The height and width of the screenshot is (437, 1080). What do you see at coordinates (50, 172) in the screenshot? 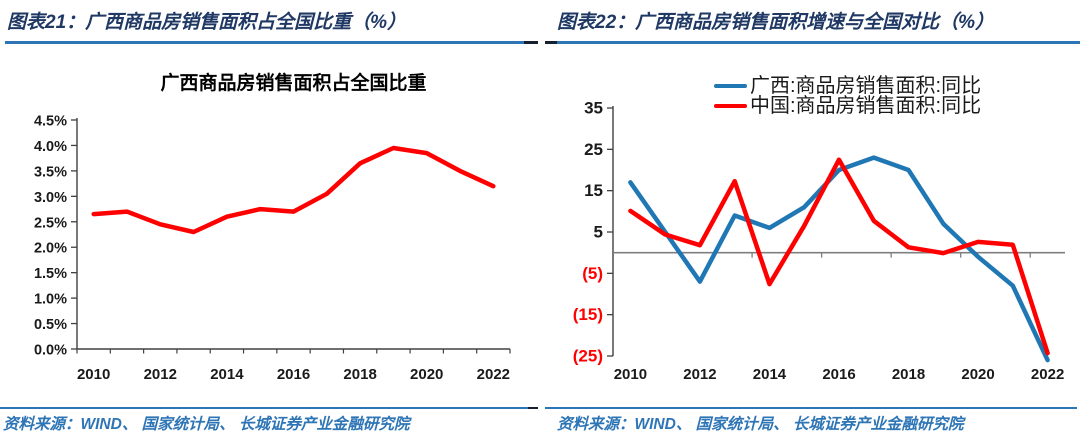
I see `svg-text: 3.5%` at bounding box center [50, 172].